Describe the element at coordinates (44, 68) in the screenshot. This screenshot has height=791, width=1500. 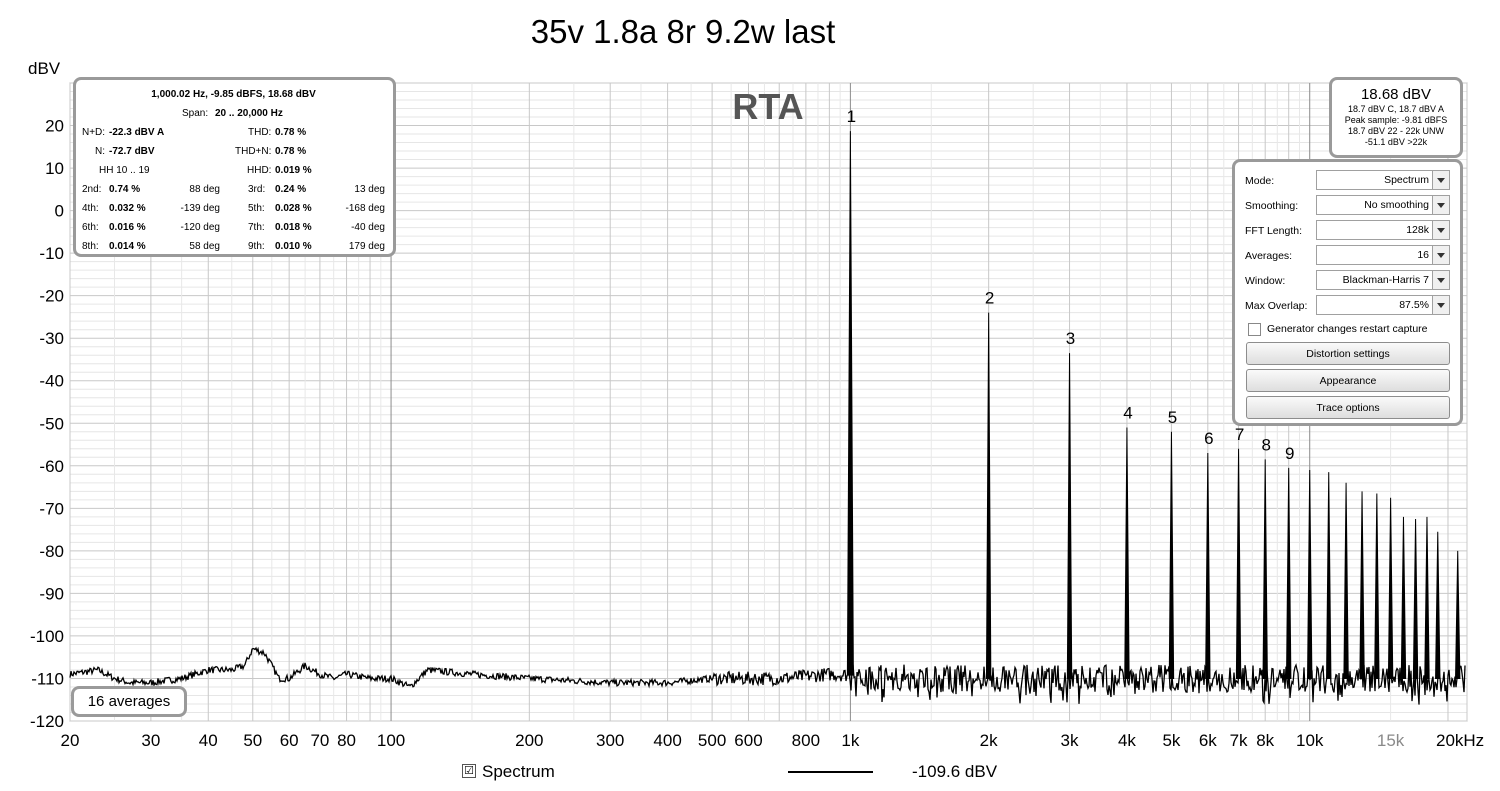
I see `y-axis-label: dBV` at that location.